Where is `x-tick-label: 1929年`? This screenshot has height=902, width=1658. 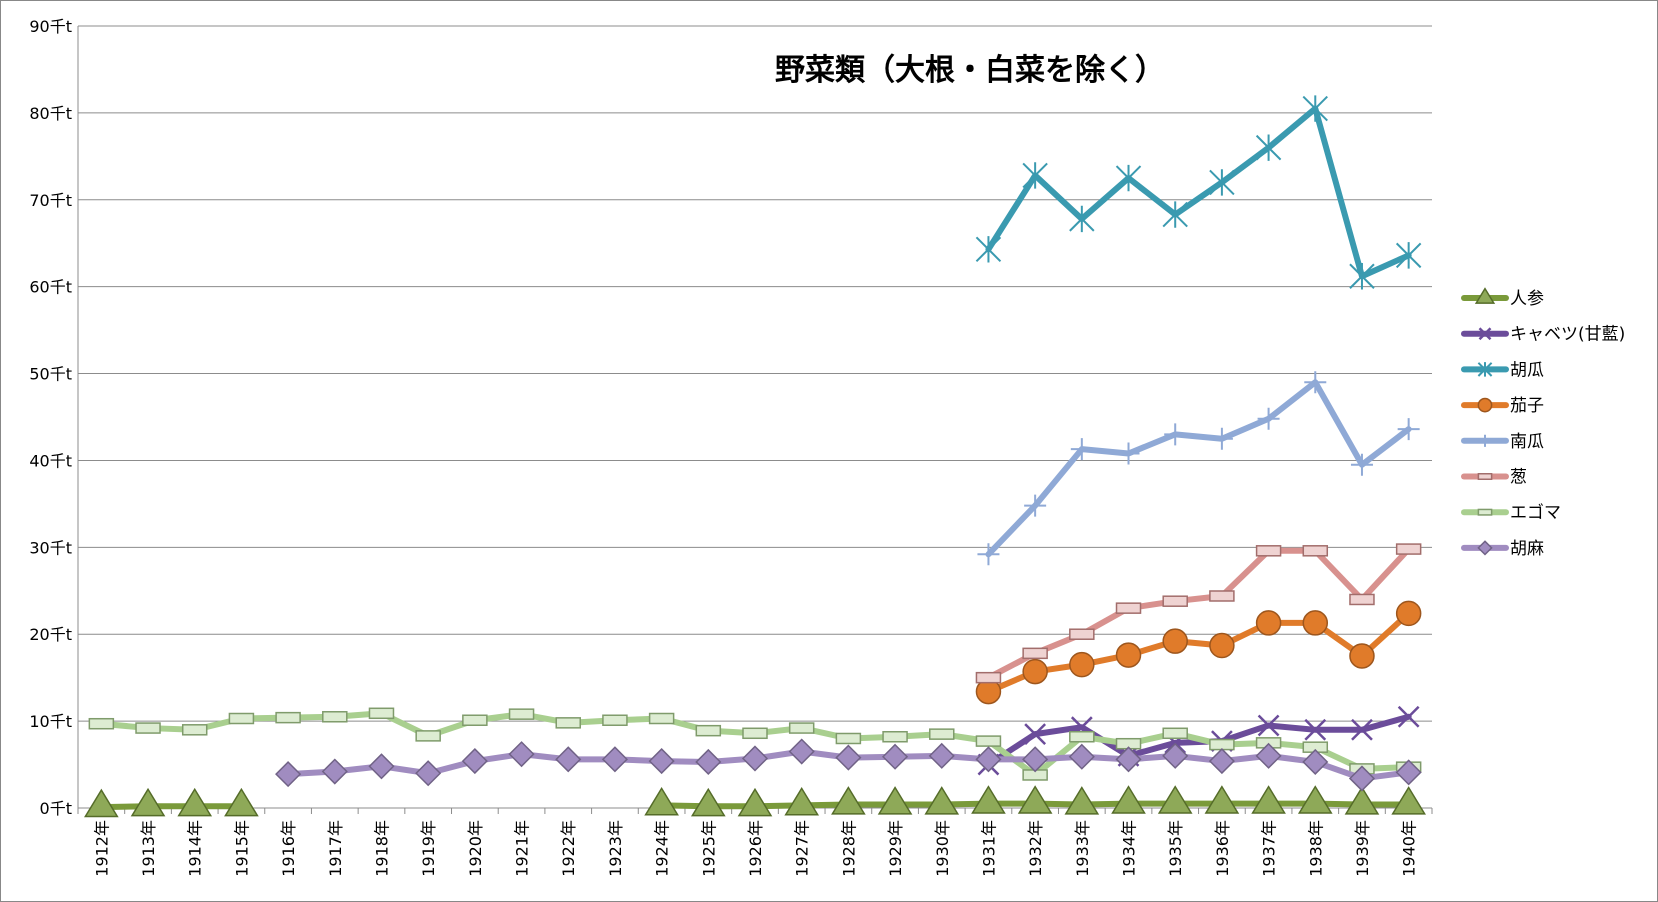
x-tick-label: 1929年 is located at coordinates (895, 848).